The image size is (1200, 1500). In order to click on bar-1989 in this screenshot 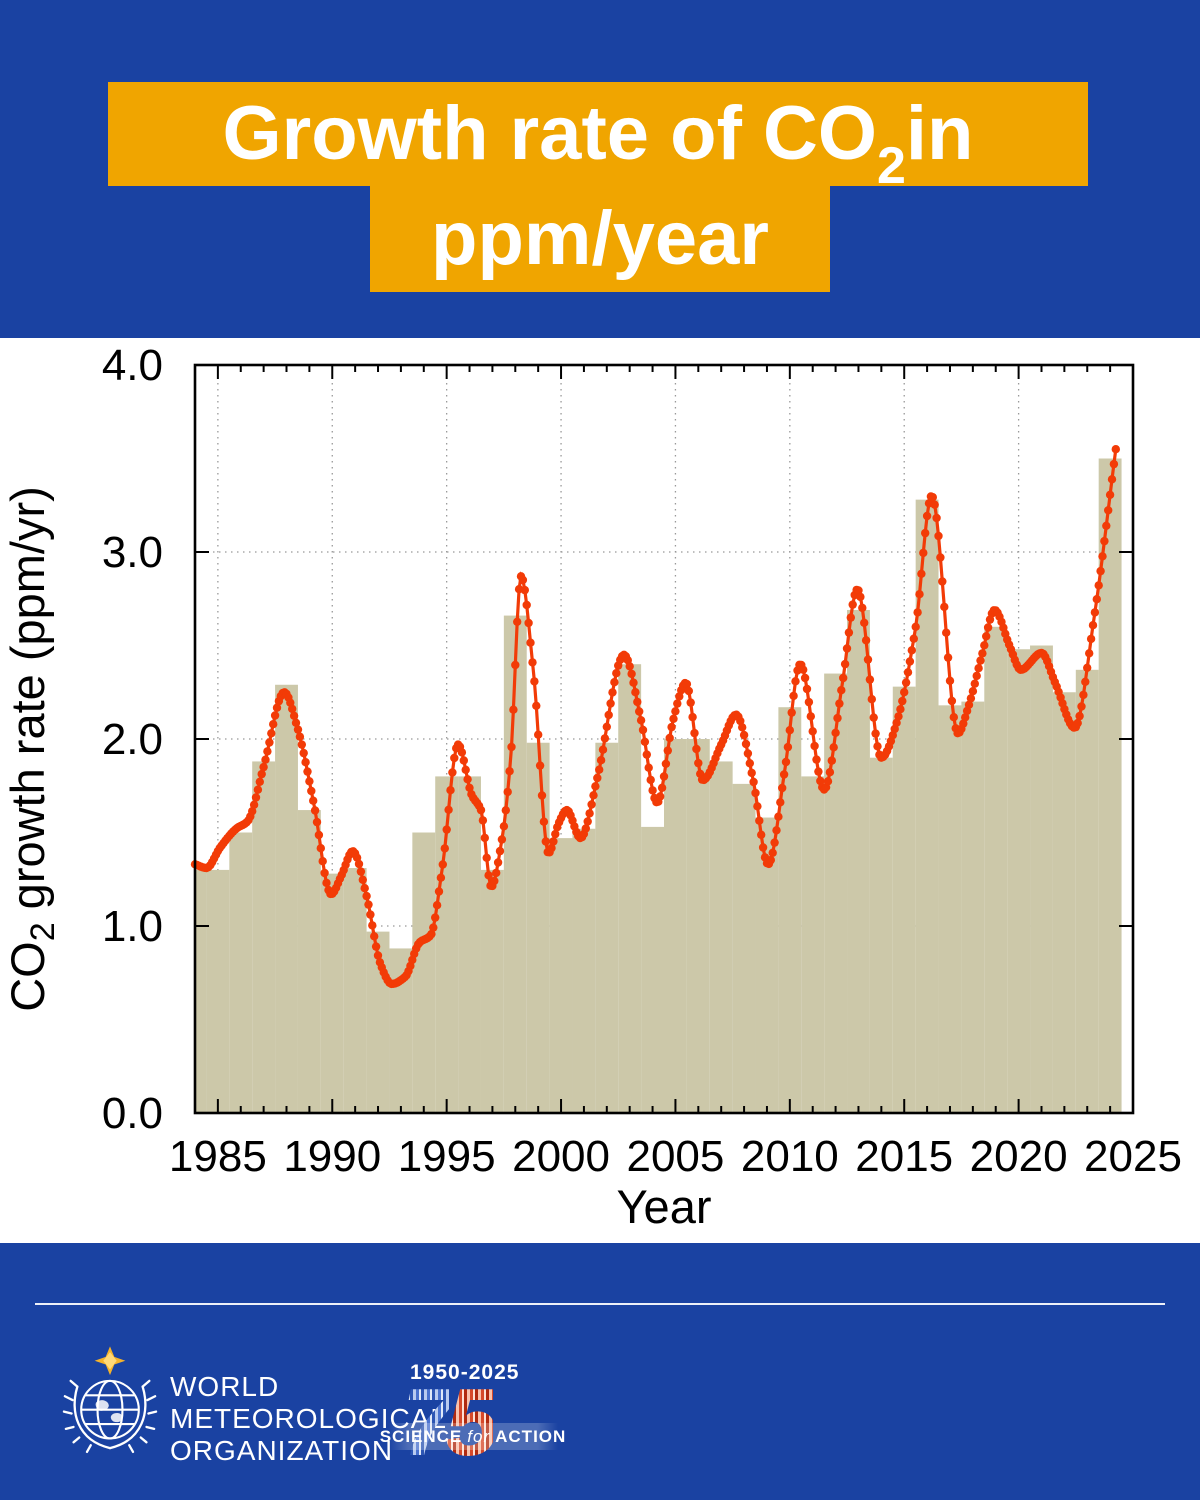, I will do `click(309, 961)`.